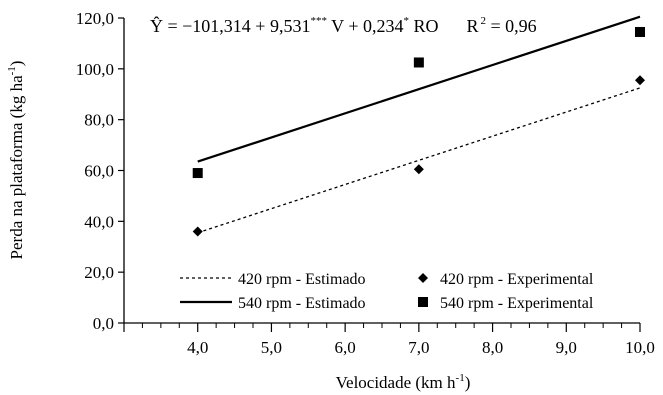 This screenshot has width=663, height=395. Describe the element at coordinates (99, 272) in the screenshot. I see `y-tick-label: 20,0` at that location.